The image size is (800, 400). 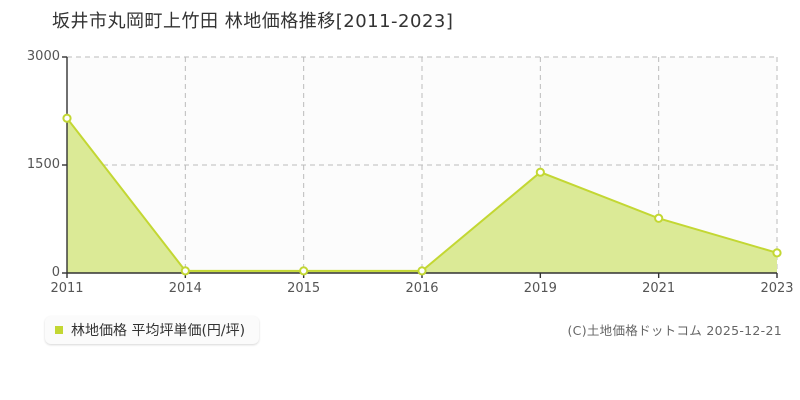 I want to click on legend-label: 林地価格 平均坪単価(円/坪), so click(x=158, y=331).